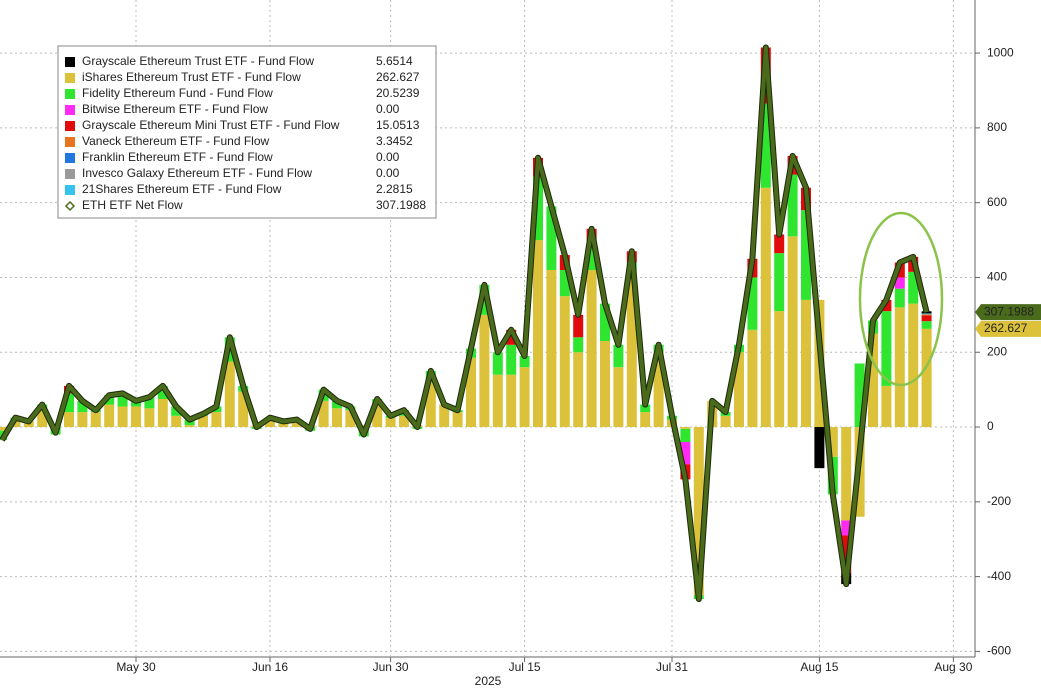 This screenshot has width=1041, height=688. I want to click on x-tick-label: Aug 30, so click(953, 667).